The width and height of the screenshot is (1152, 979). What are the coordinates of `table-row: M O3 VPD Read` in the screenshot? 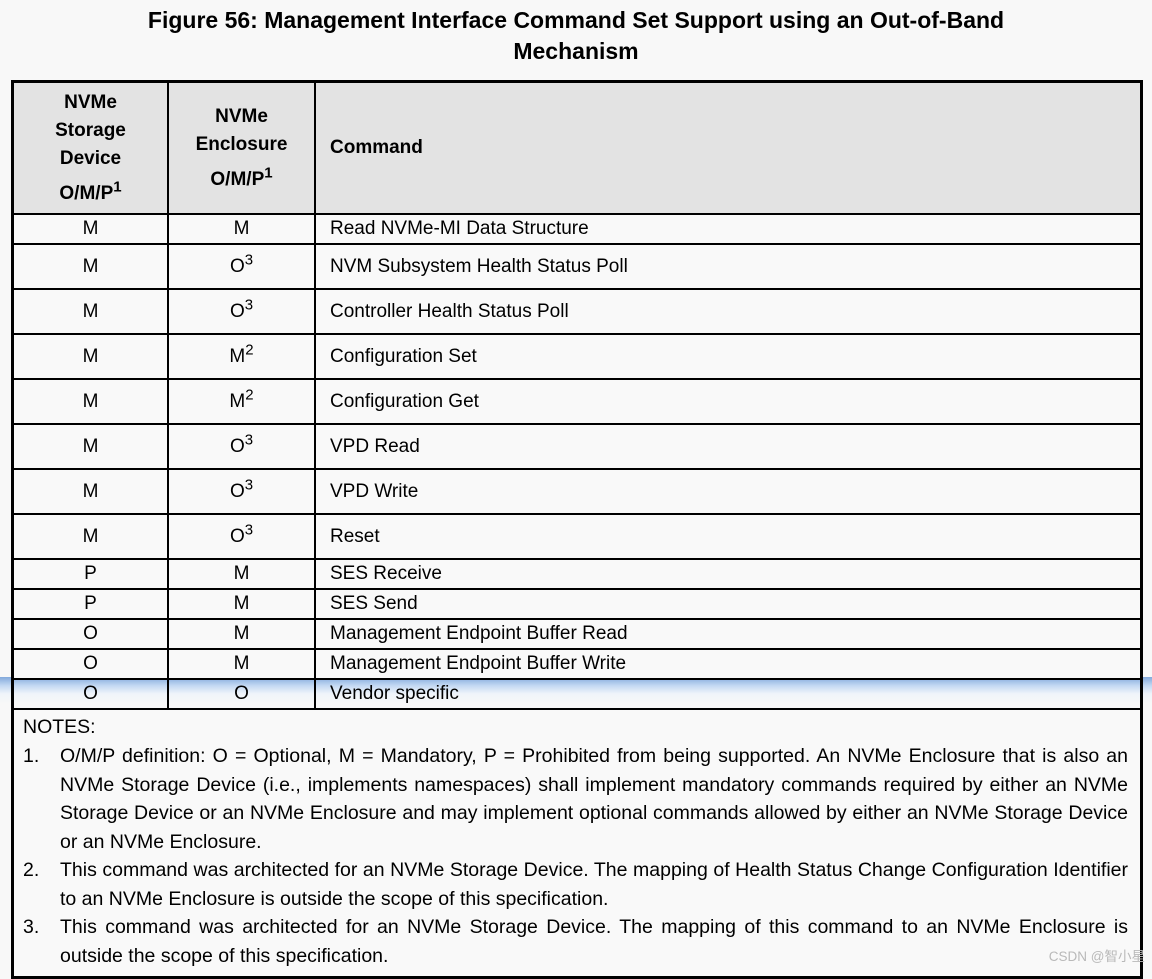 It's located at (577, 446).